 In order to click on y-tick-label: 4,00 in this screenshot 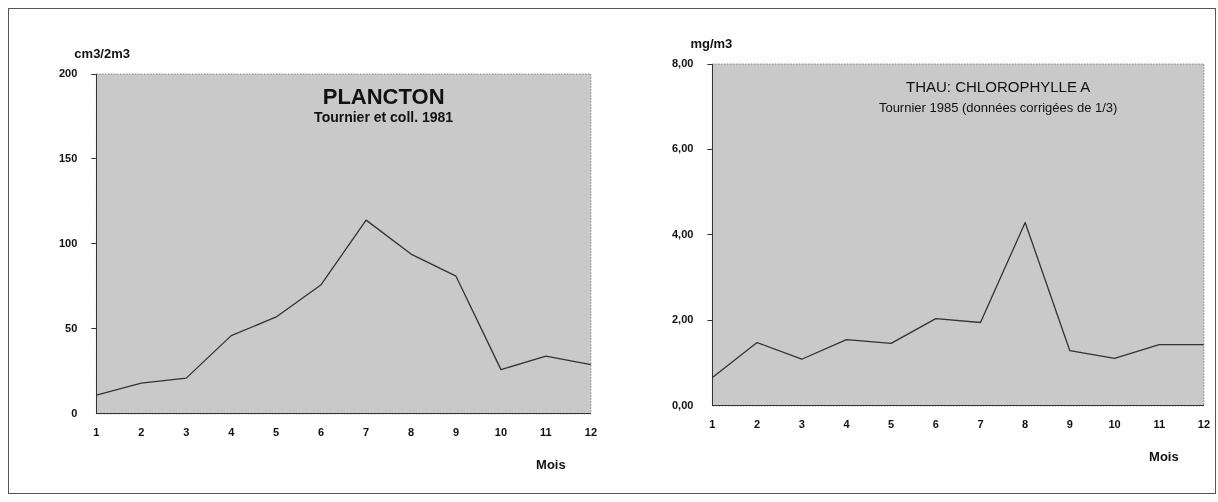, I will do `click(682, 233)`.